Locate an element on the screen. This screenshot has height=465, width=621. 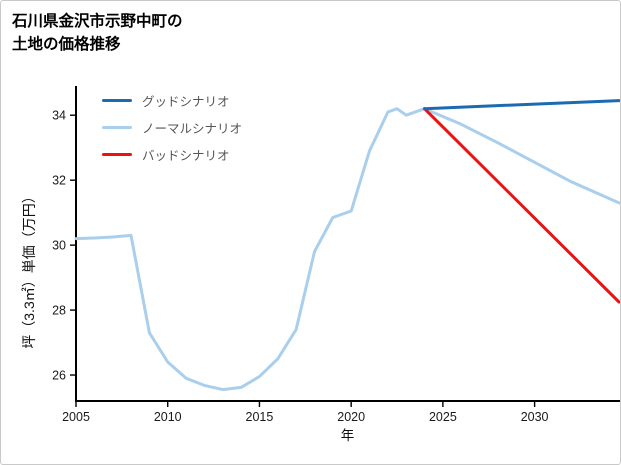
legend-item-normal: ノーマルシナリオ is located at coordinates (172, 127).